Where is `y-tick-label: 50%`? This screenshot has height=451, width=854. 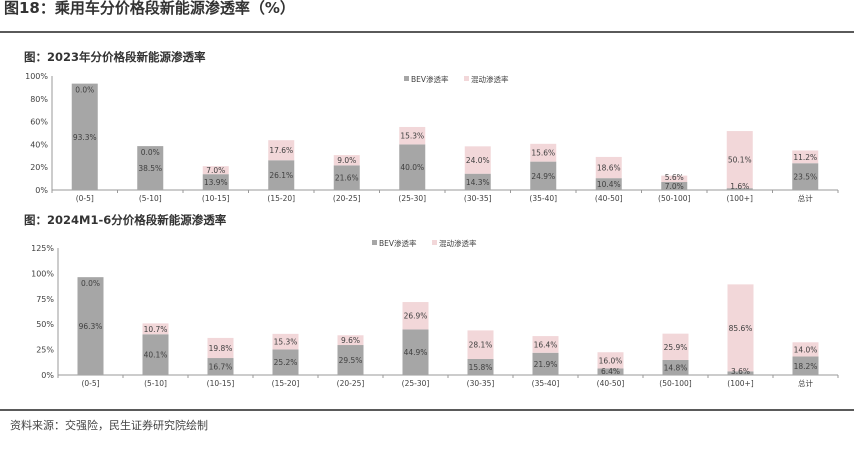
y-tick-label: 50% is located at coordinates (45, 324).